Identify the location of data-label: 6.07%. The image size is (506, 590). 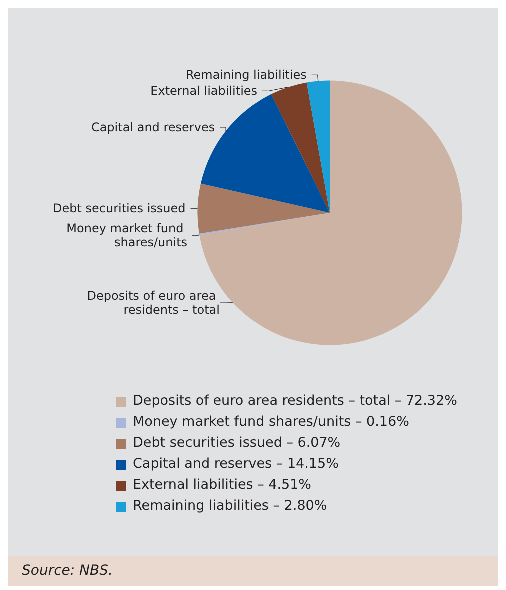
(319, 443).